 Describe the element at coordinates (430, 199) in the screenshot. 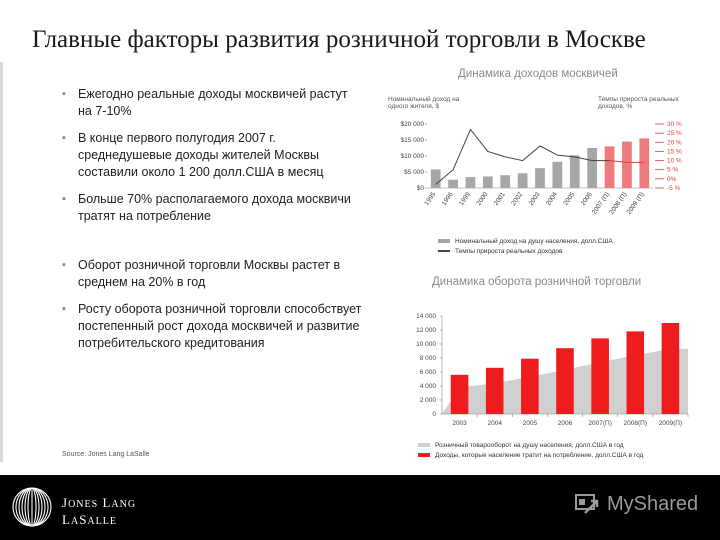

I see `x-tick-label: 1995` at that location.